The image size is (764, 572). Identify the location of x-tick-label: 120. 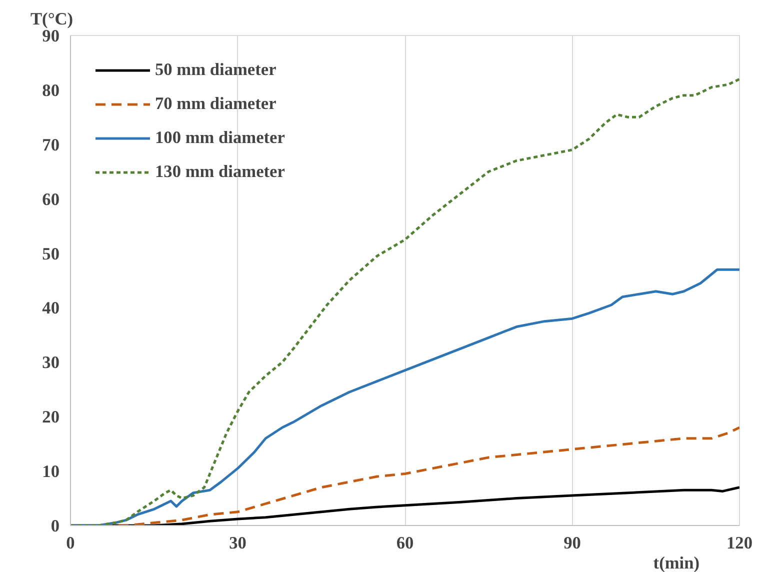
(739, 543).